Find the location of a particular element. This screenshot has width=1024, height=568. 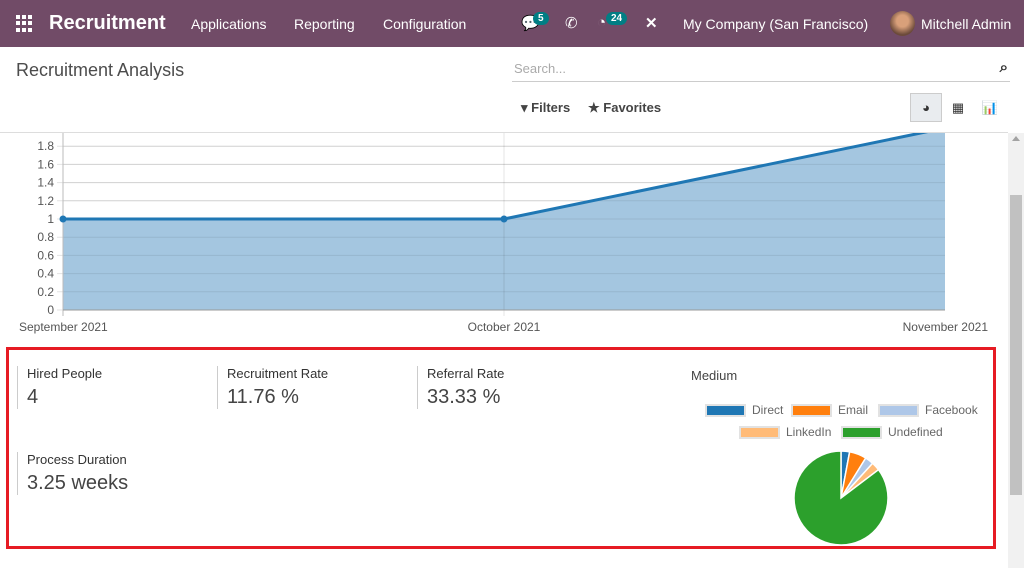

apps-menu-icon is located at coordinates (24, 23).